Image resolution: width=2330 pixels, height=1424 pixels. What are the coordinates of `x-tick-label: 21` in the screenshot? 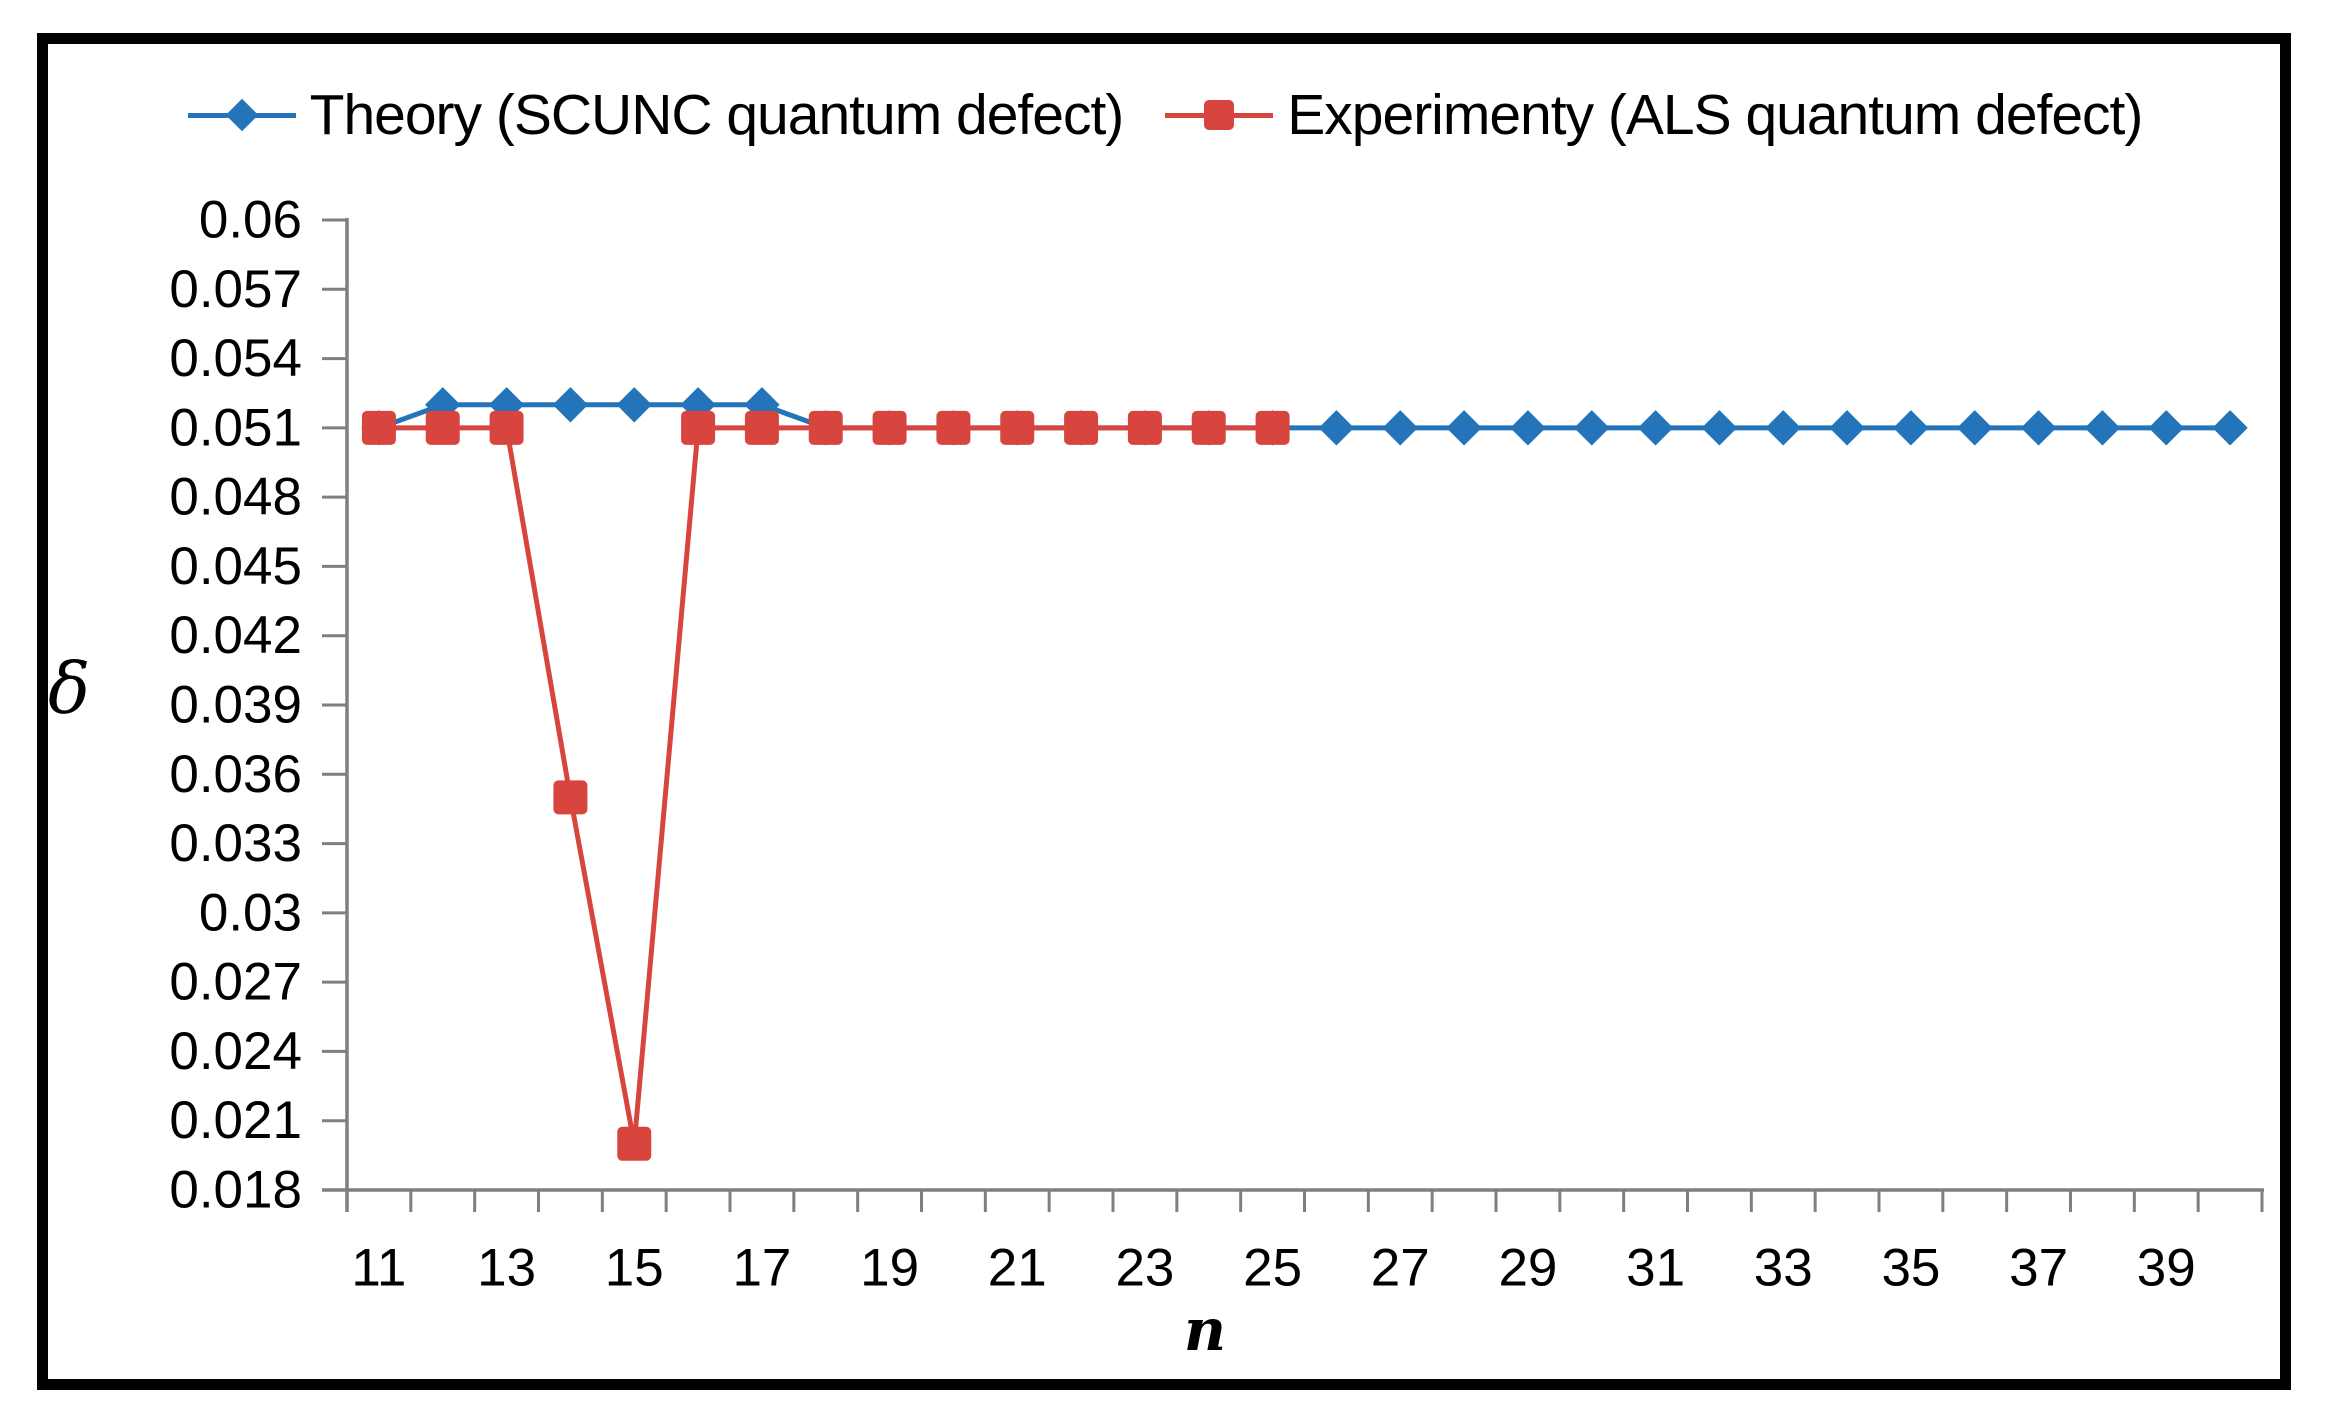 It's located at (1017, 1268).